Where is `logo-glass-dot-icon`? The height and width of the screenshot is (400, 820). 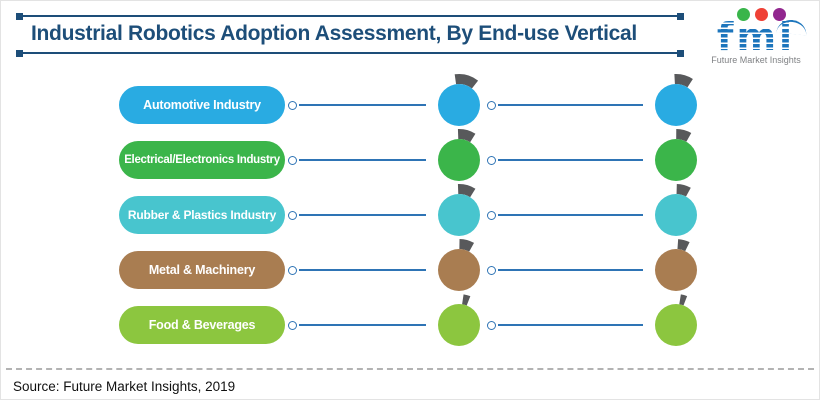 logo-glass-dot-icon is located at coordinates (779, 14).